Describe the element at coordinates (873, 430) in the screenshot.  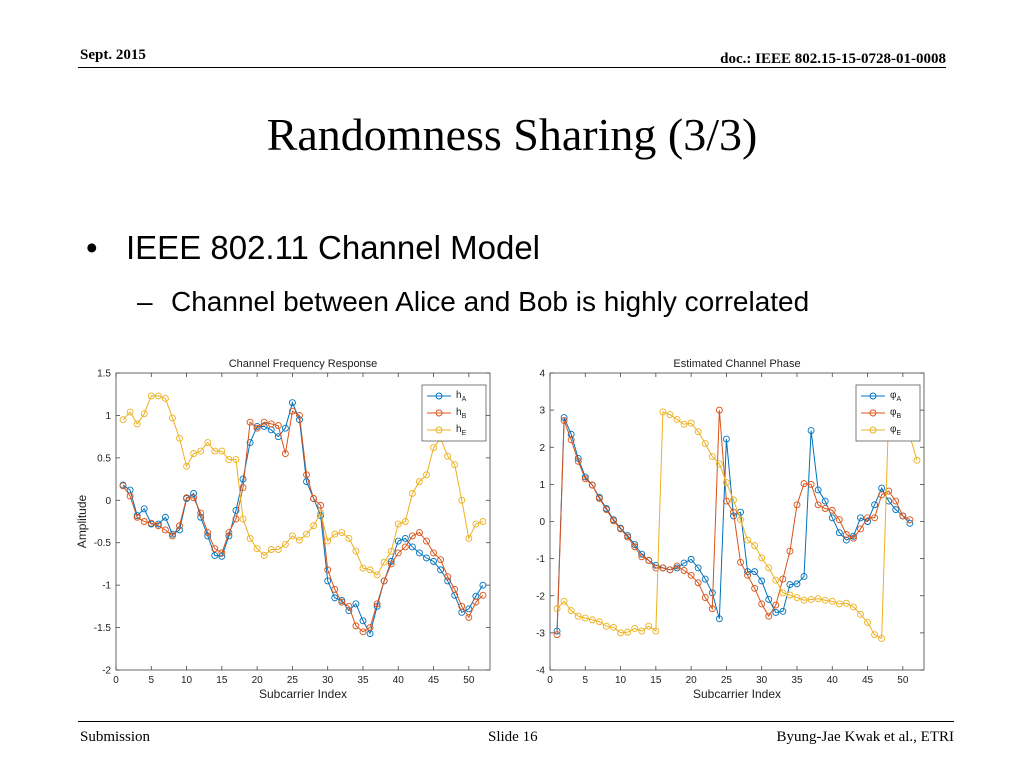
I see `legend-marker-E` at that location.